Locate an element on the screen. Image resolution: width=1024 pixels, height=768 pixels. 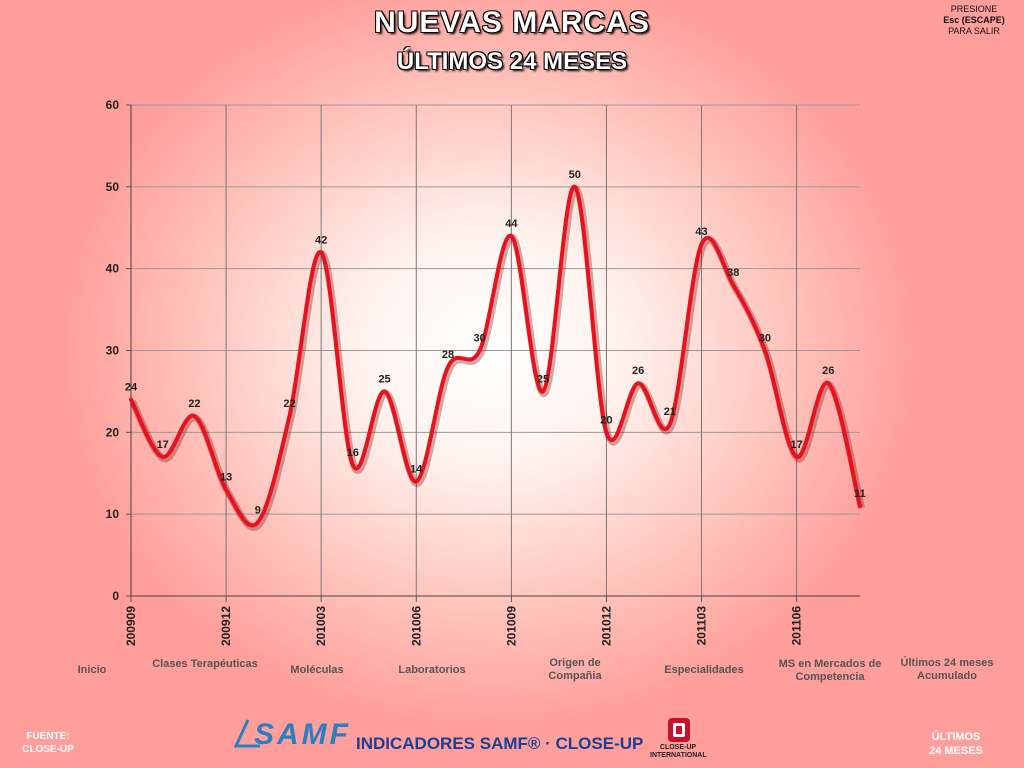
escape-hint-line3: PARA SALIR is located at coordinates (974, 31).